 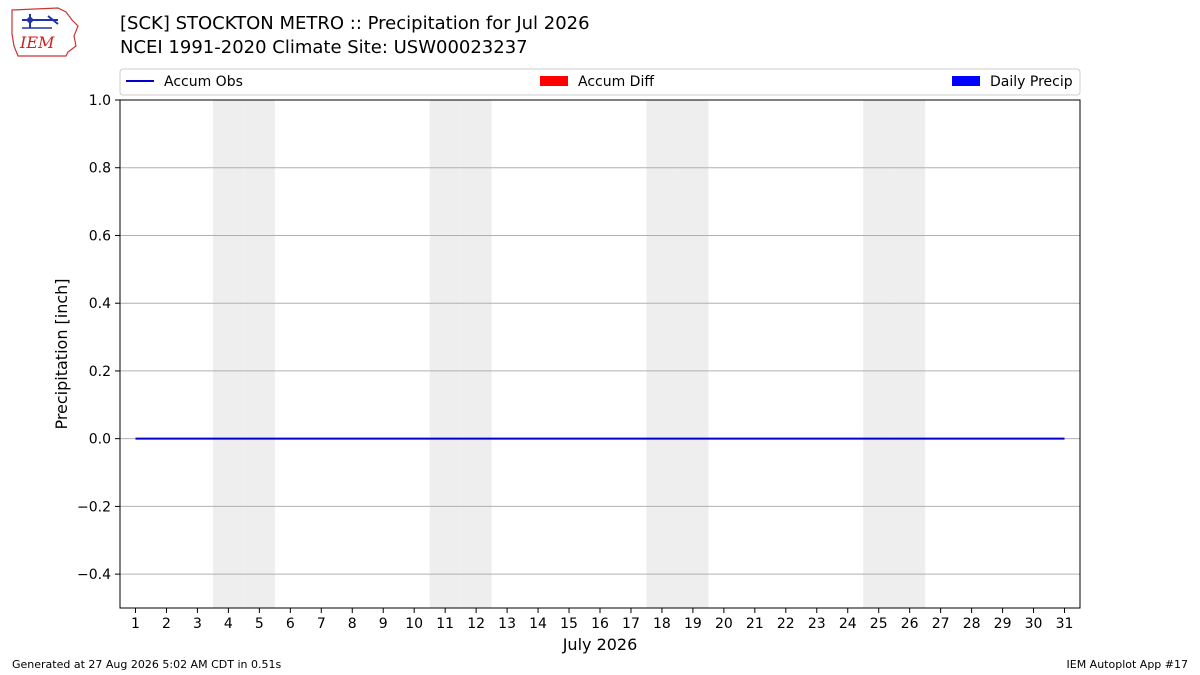 What do you see at coordinates (45, 32) in the screenshot?
I see `iem-logo: IEM` at bounding box center [45, 32].